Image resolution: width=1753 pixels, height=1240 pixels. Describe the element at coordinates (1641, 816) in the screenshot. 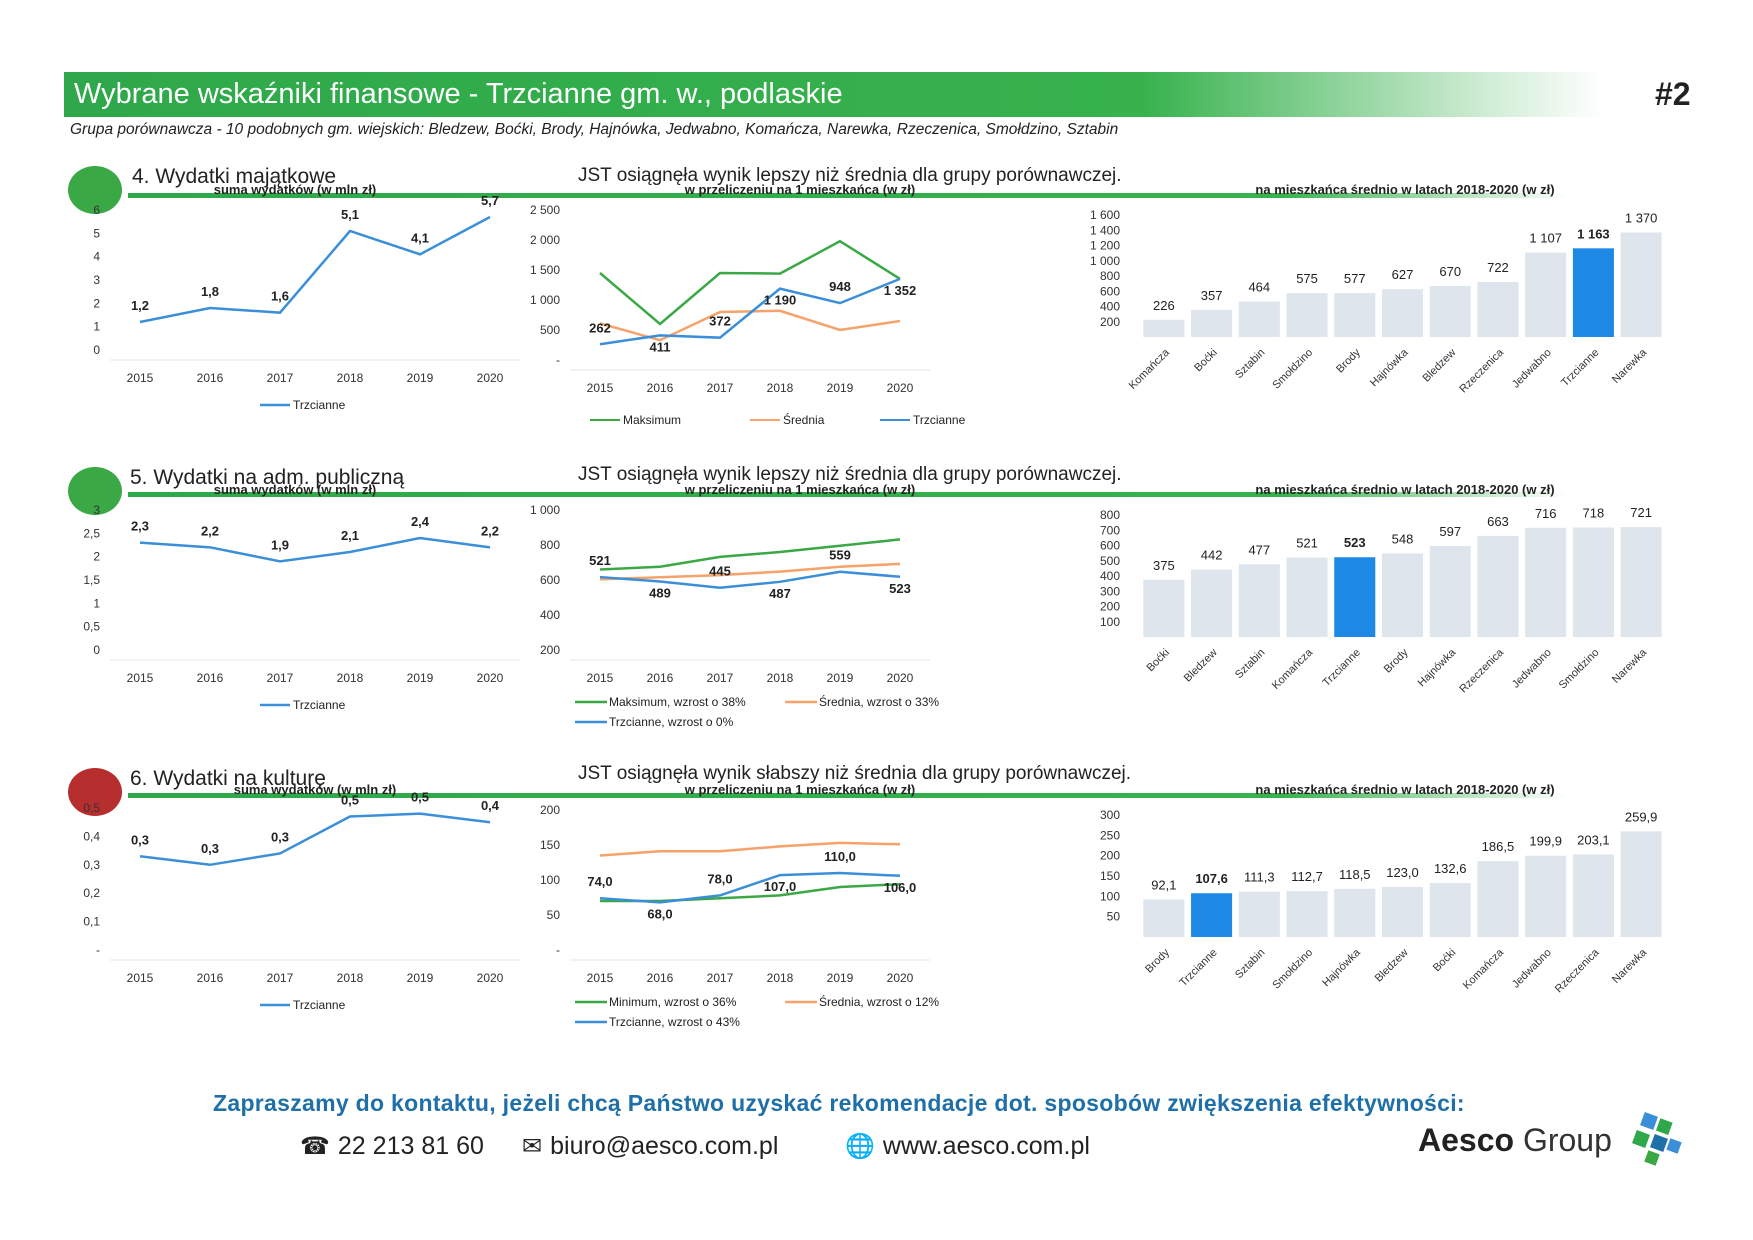

I see `data-label: 259,9` at that location.